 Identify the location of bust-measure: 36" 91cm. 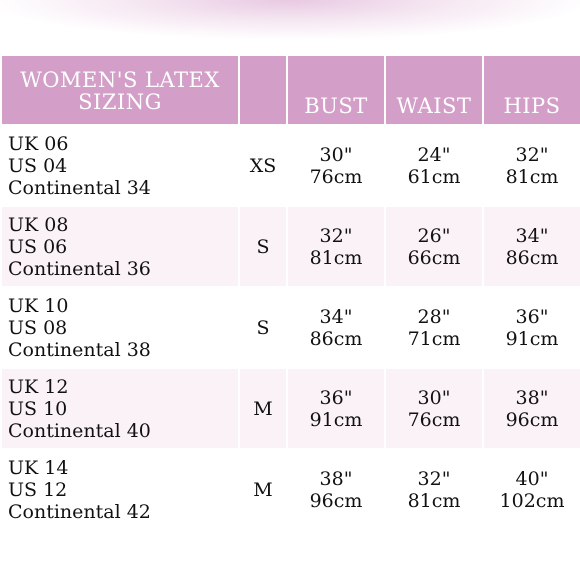
(336, 408).